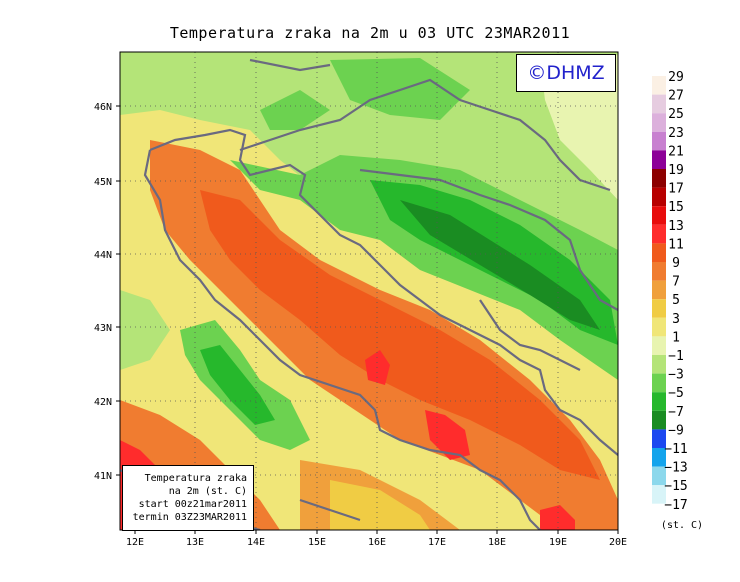 This screenshot has height=582, width=740. What do you see at coordinates (135, 542) in the screenshot?
I see `x-tick-label: 12E` at bounding box center [135, 542].